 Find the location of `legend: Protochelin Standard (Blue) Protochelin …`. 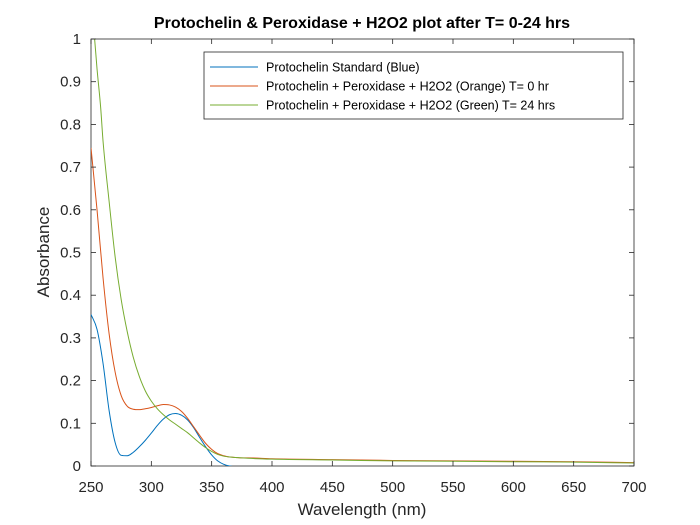

legend: Protochelin Standard (Blue) Protochelin … is located at coordinates (413, 85).